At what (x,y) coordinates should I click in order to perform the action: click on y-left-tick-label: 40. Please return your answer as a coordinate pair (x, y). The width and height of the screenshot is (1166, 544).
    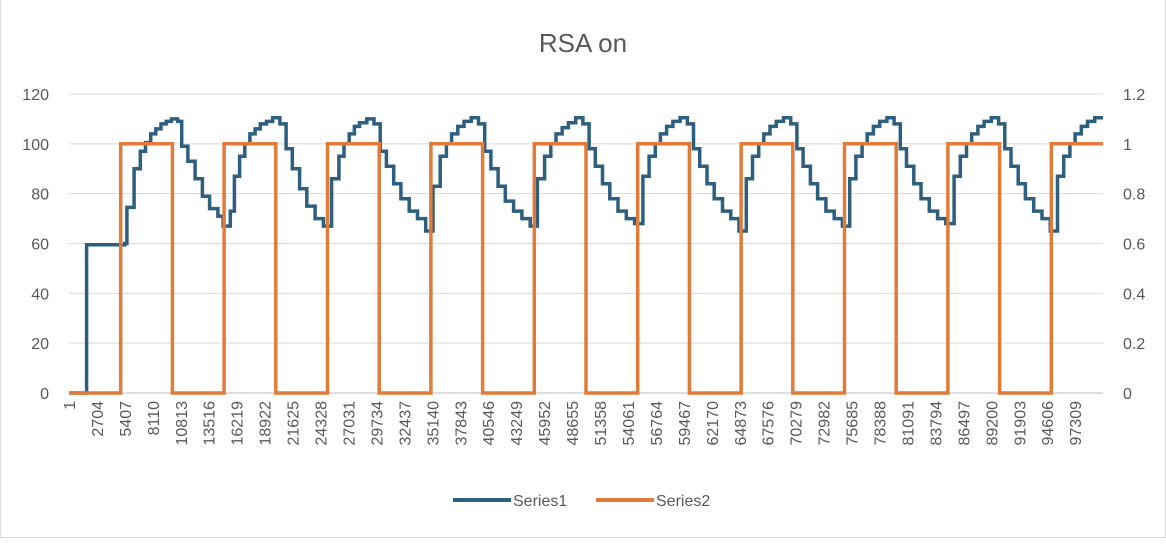
    Looking at the image, I should click on (40, 294).